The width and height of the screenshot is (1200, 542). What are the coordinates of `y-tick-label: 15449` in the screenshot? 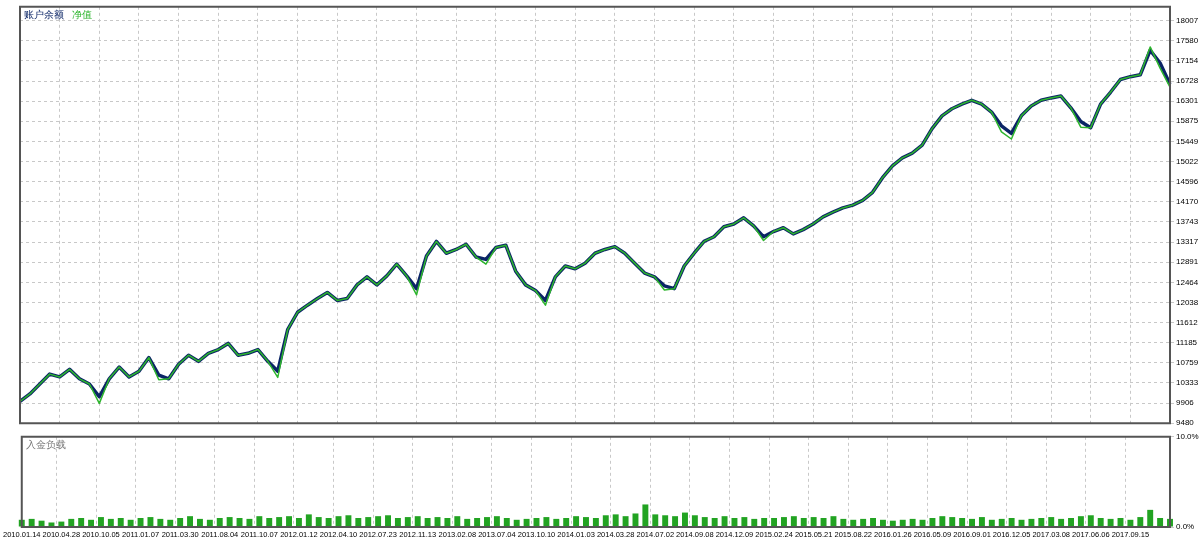 It's located at (1187, 141).